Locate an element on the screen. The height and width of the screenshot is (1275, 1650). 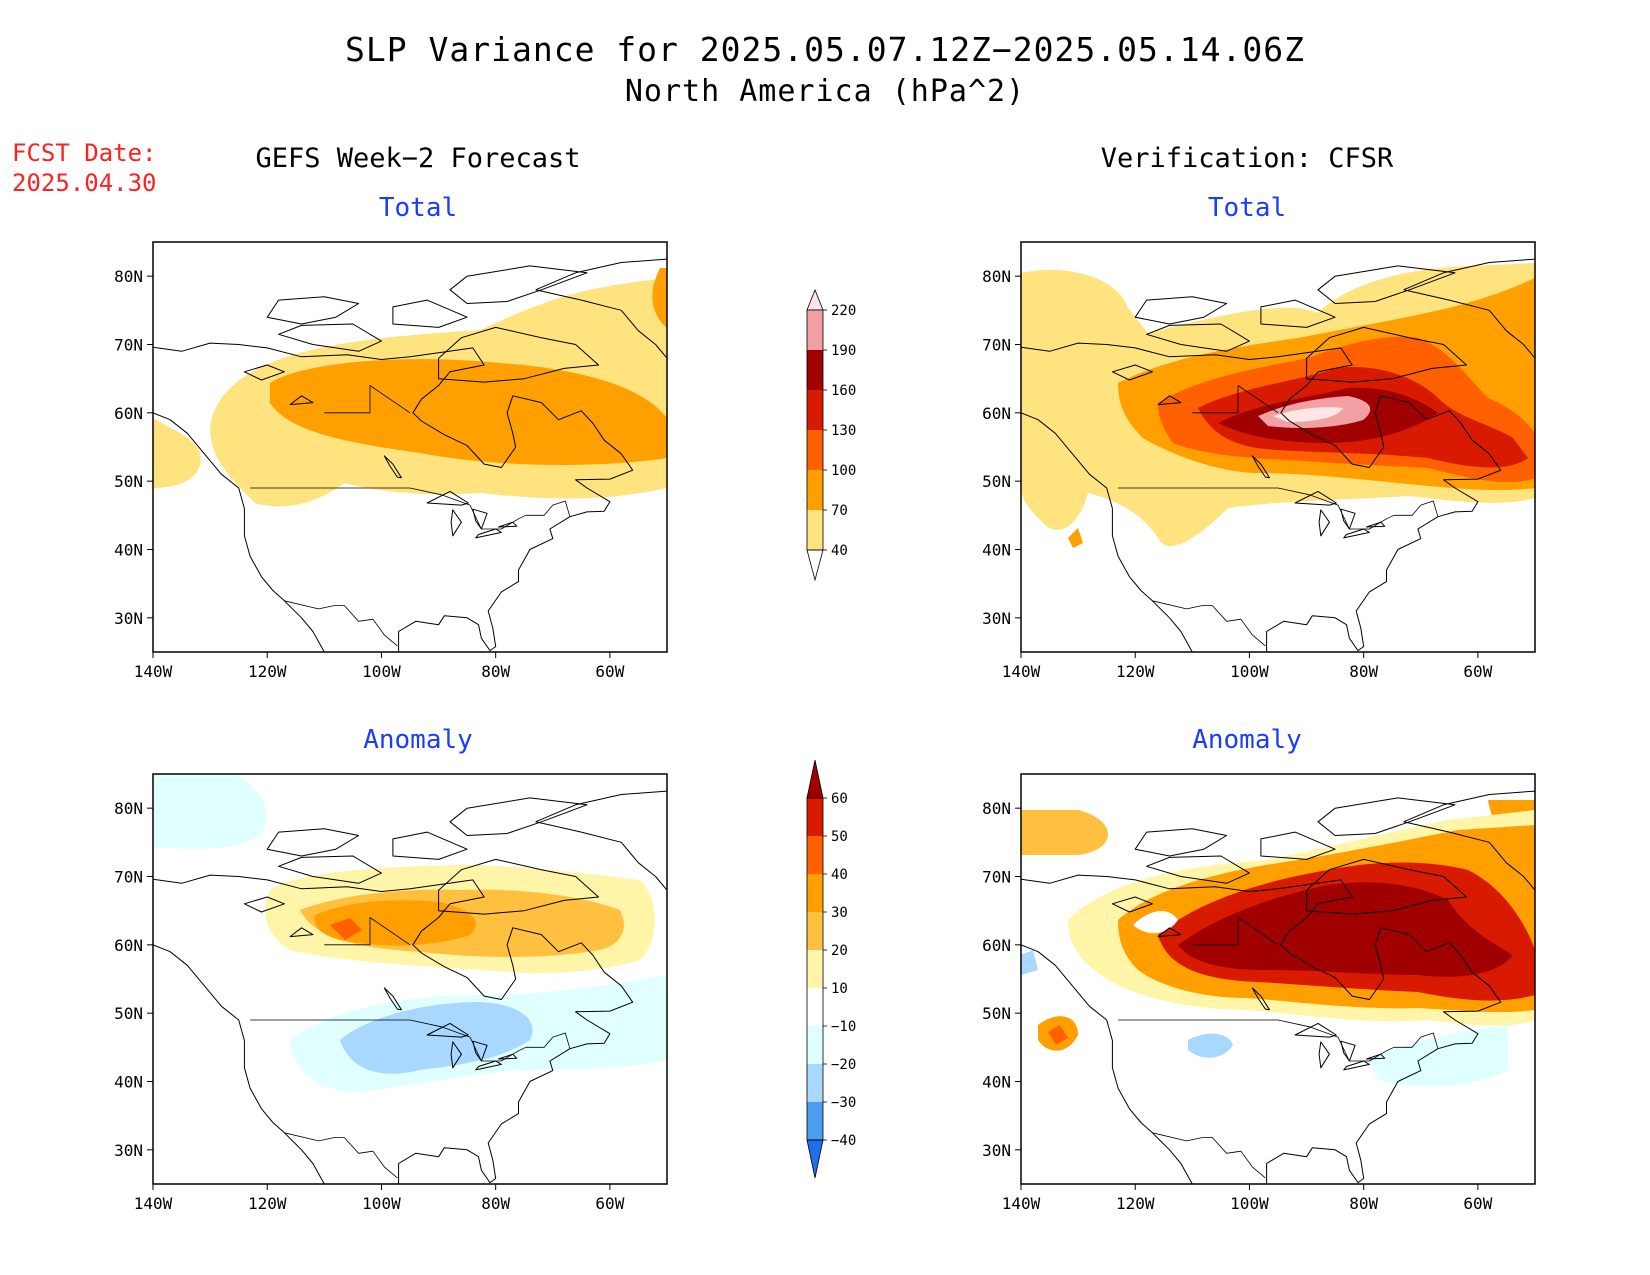
colorbar-label: 60 is located at coordinates (839, 799).